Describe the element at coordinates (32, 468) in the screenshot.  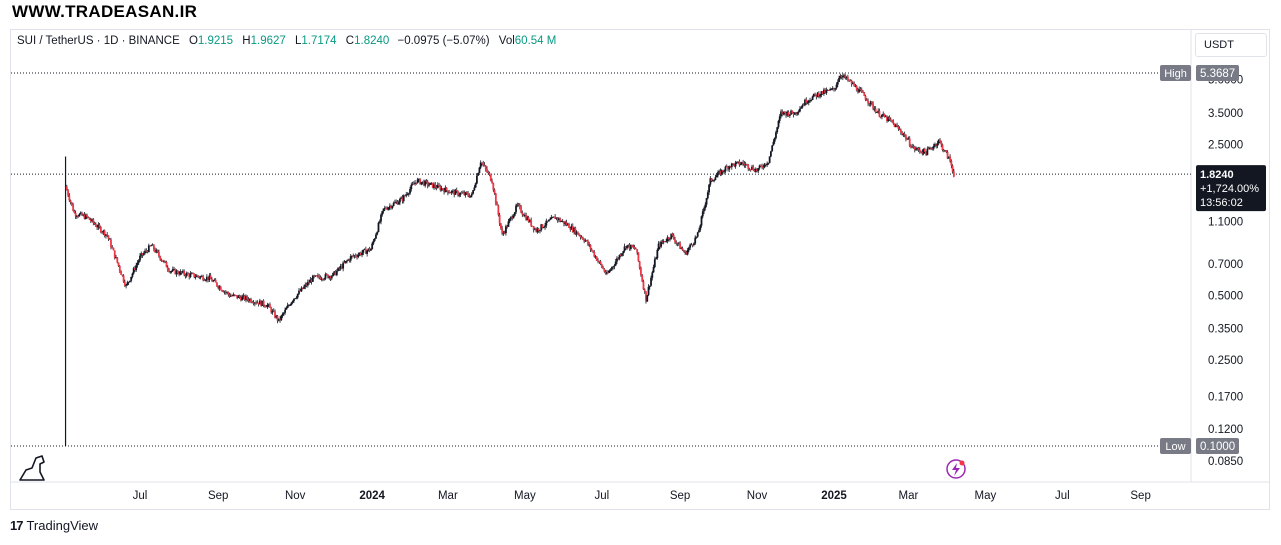
I see `dinosaur-icon` at that location.